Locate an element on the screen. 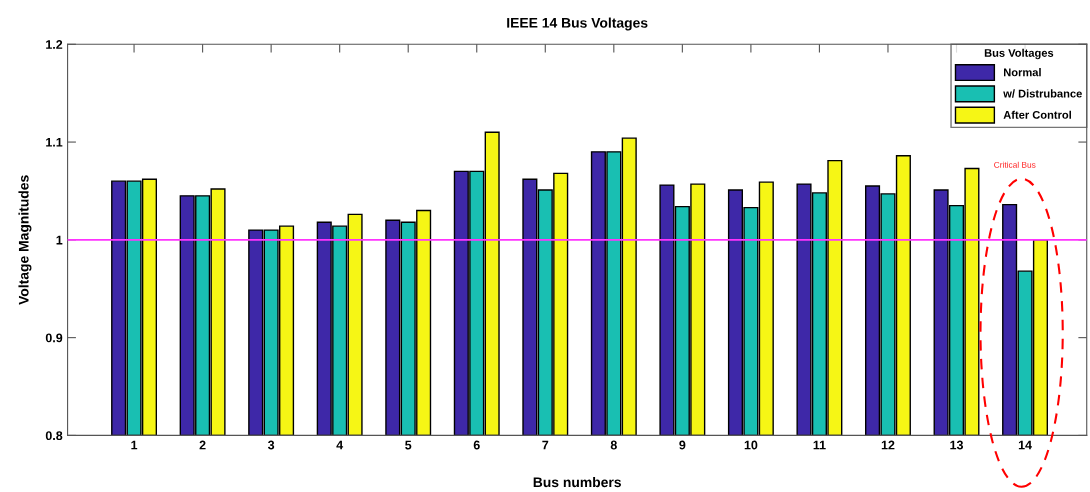  x-tick-label: 10 is located at coordinates (751, 445).